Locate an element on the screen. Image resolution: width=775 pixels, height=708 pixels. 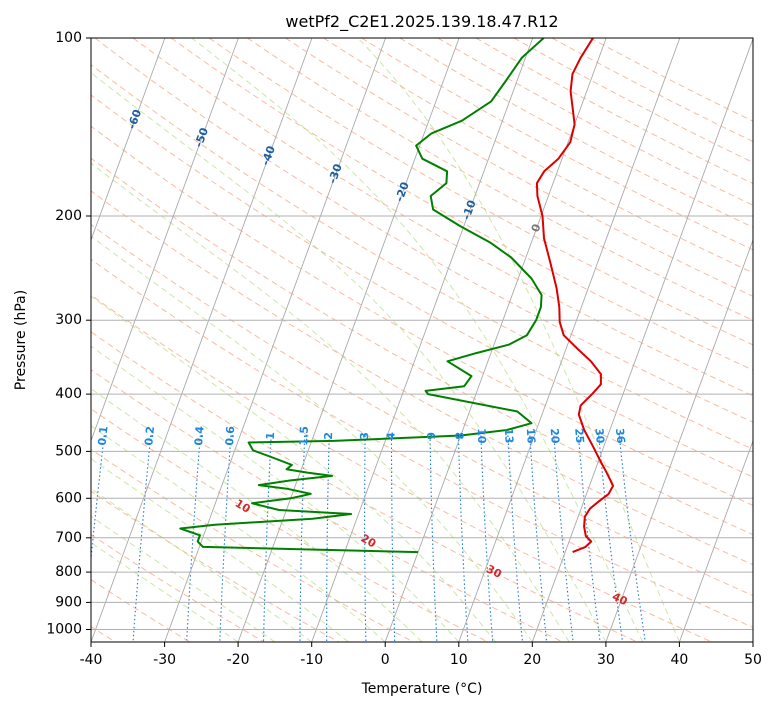
mixing-ratio-label: 4 is located at coordinates (391, 436).